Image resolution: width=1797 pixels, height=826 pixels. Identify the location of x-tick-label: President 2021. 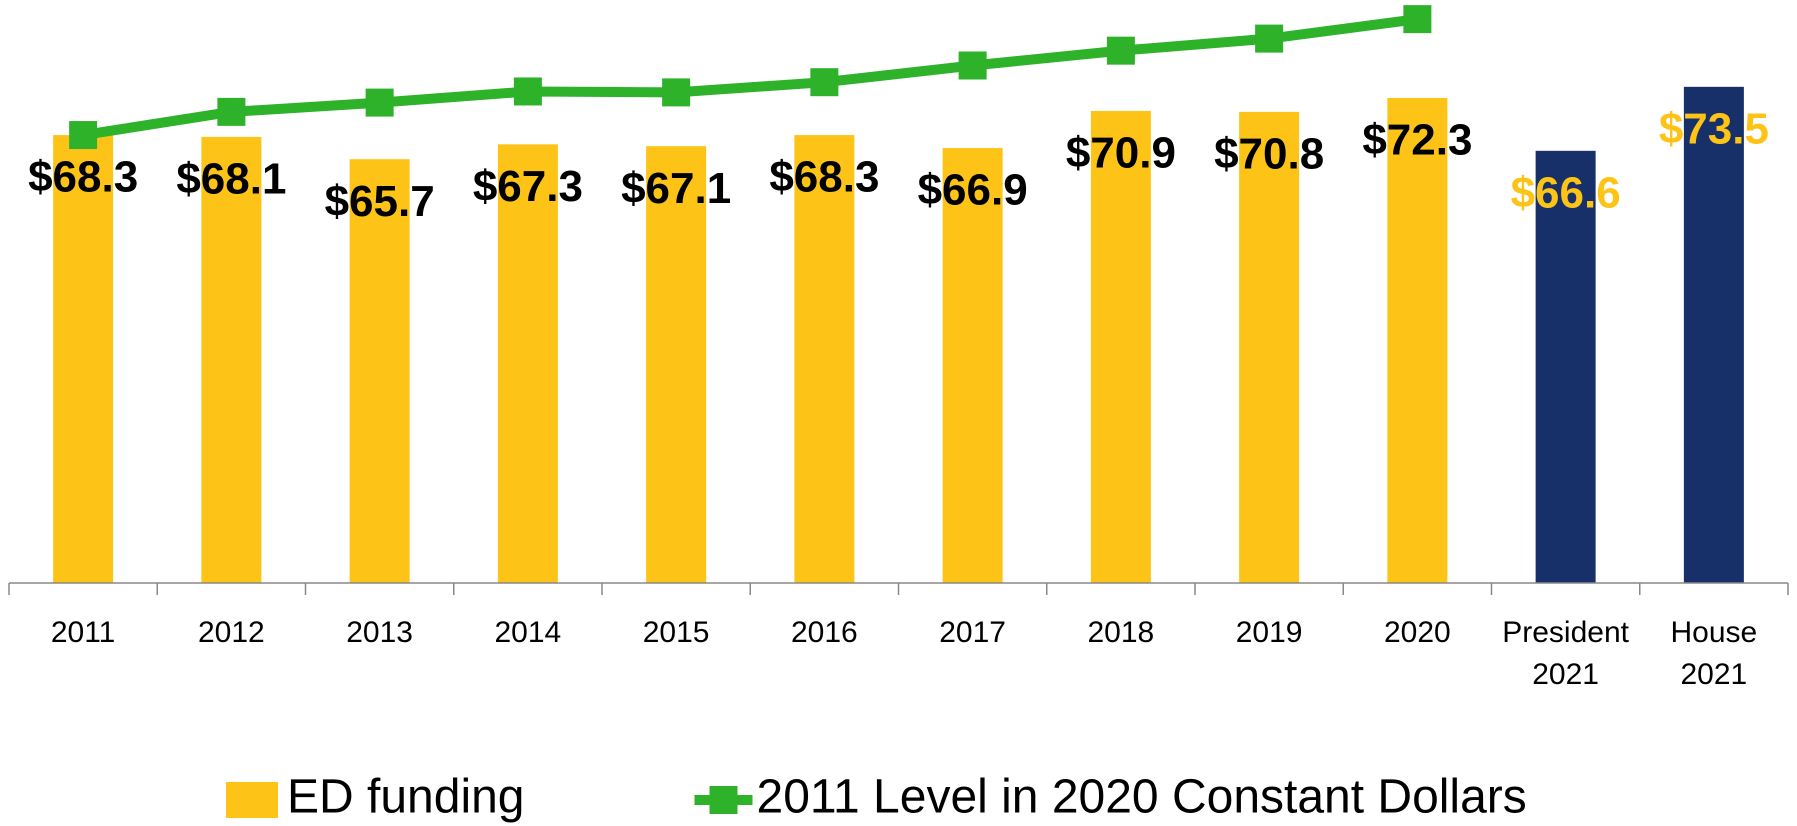
(1565, 653).